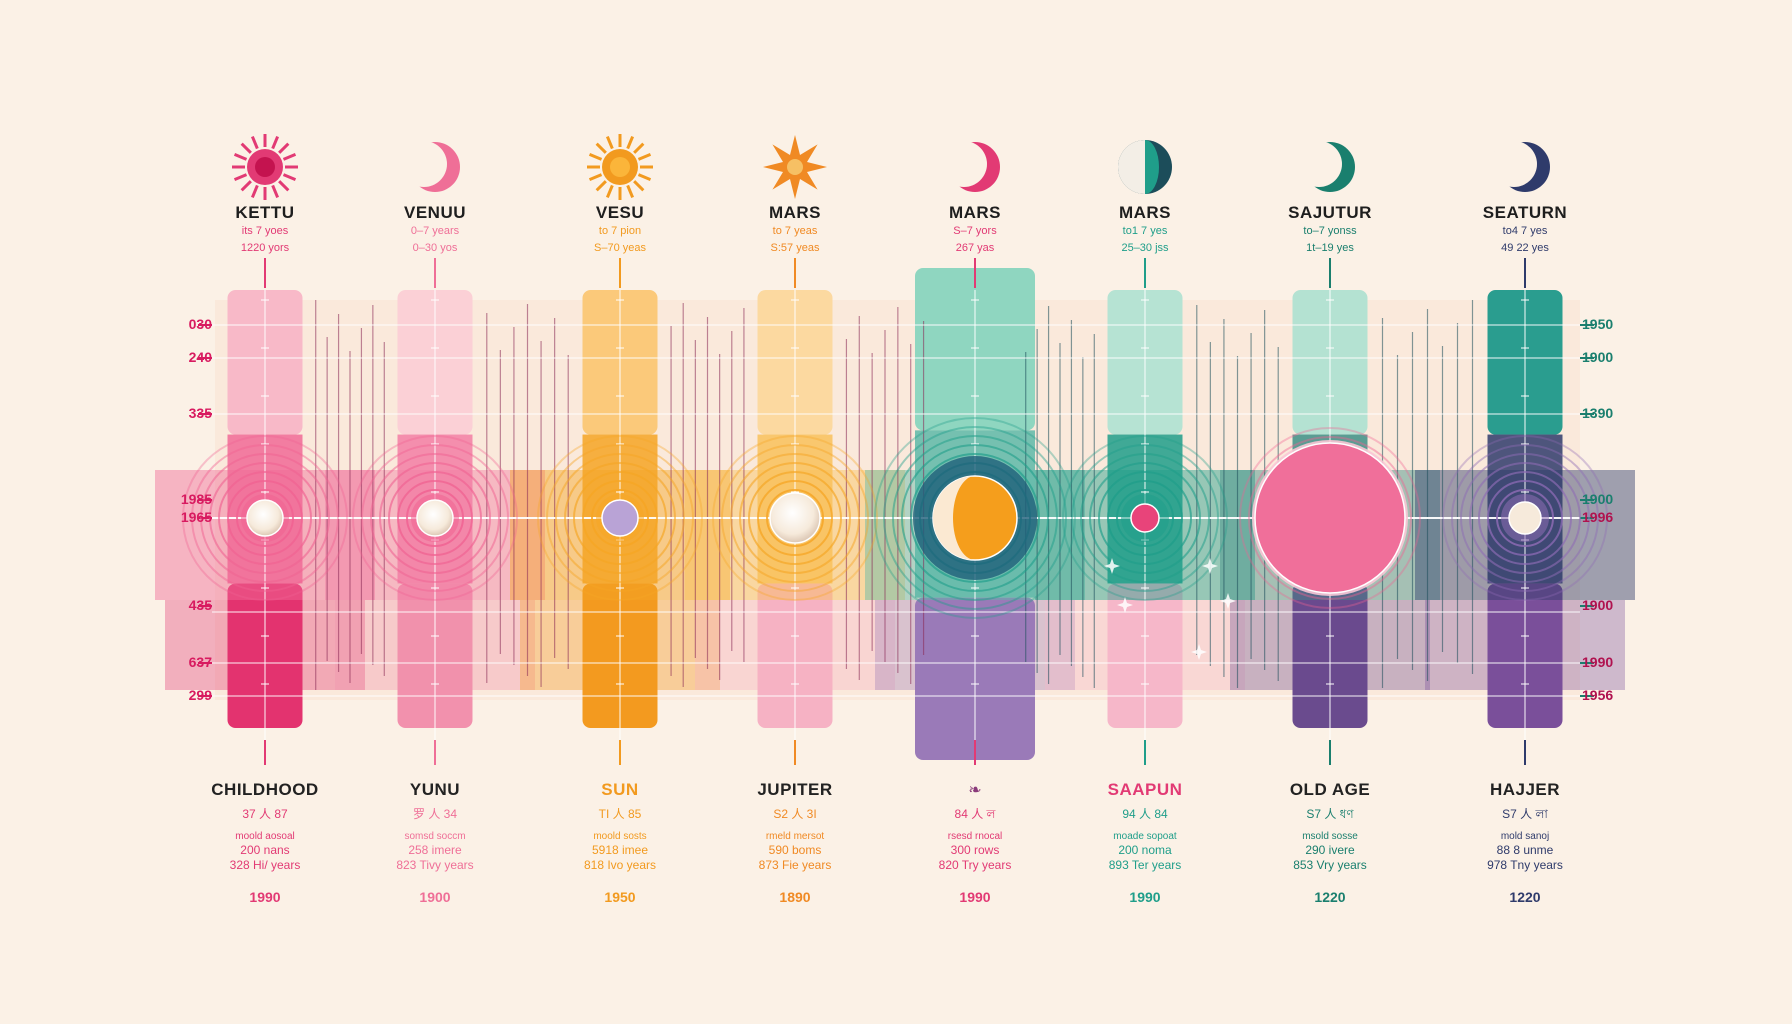 This screenshot has height=1024, width=1792. Describe the element at coordinates (975, 814) in the screenshot. I see `bottom-code-5: 84 人 ল` at that location.